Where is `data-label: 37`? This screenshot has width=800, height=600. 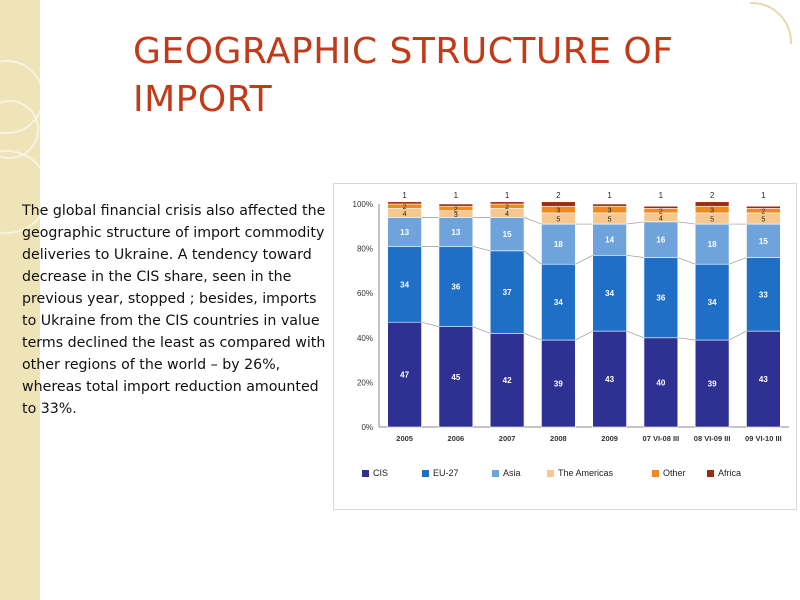
data-label: 37 is located at coordinates (507, 292).